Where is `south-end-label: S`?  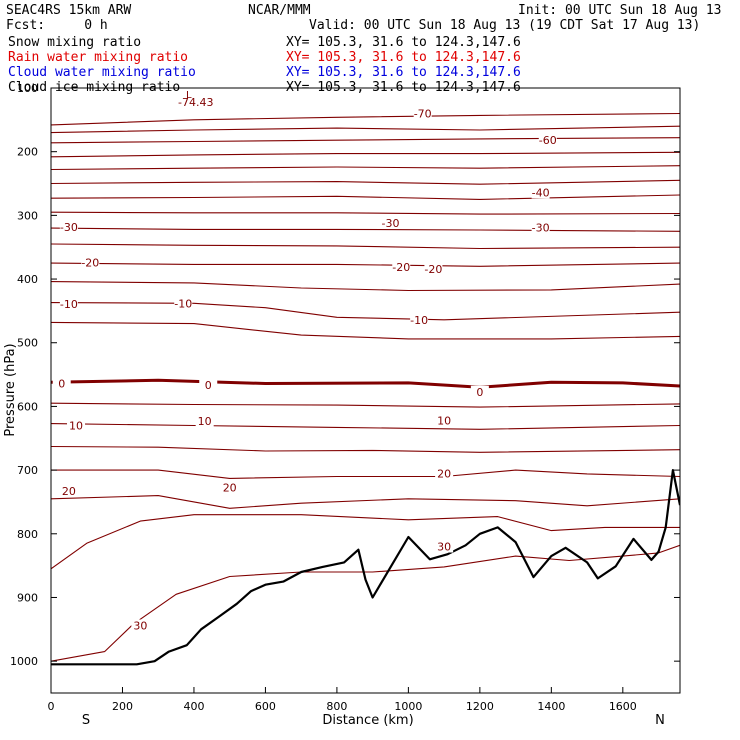 south-end-label: S is located at coordinates (86, 720).